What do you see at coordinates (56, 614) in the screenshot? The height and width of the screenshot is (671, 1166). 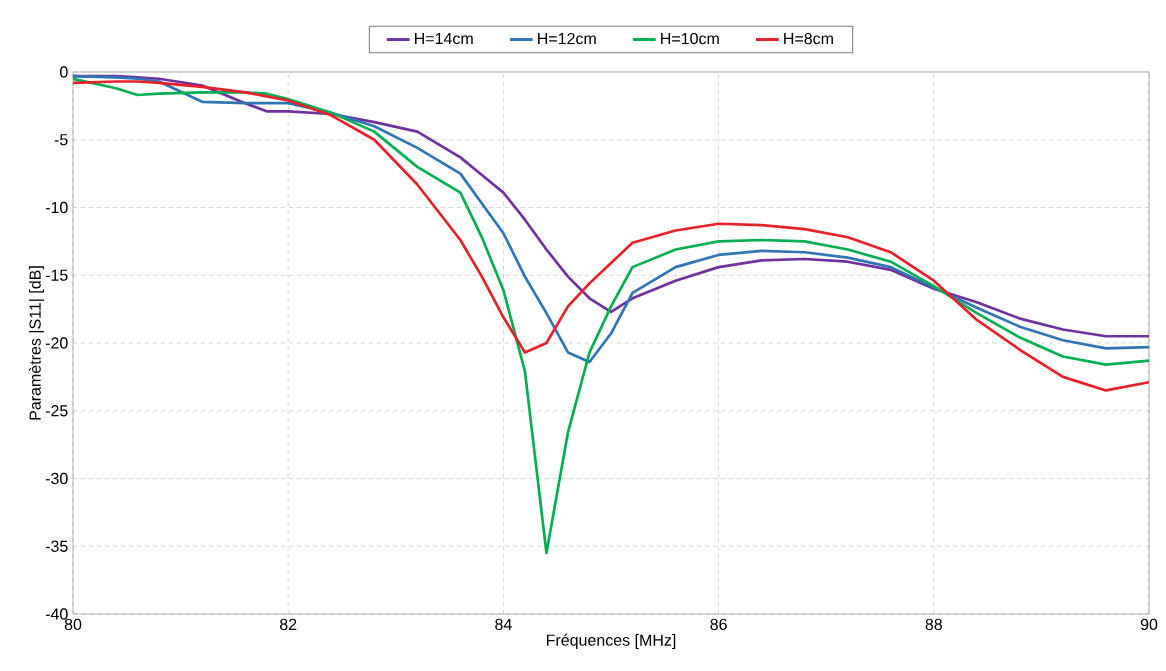 I see `y-tick-label: -40` at bounding box center [56, 614].